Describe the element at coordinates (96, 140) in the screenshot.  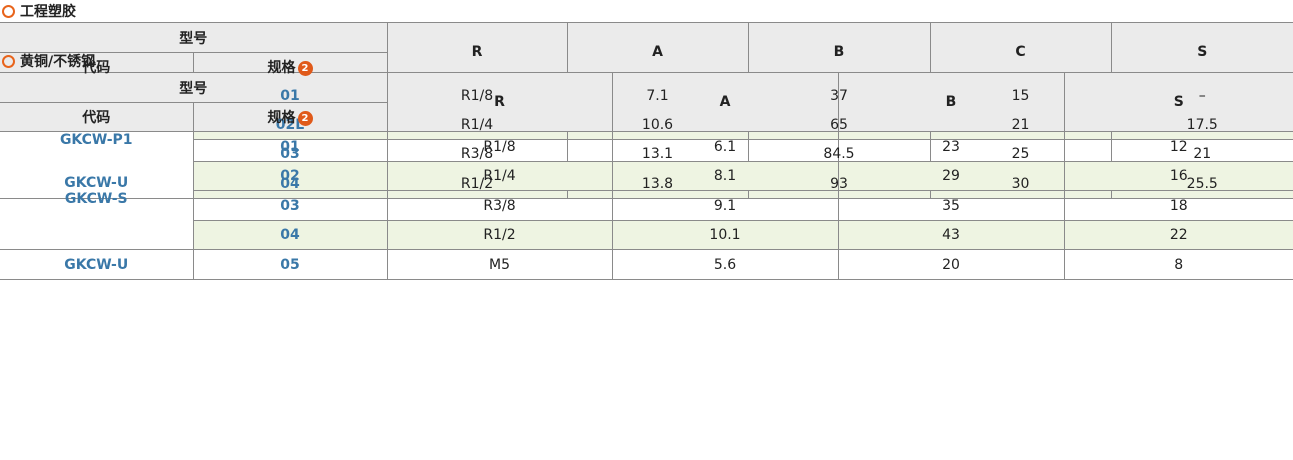
I see `code-text: GKCW-P1` at that location.